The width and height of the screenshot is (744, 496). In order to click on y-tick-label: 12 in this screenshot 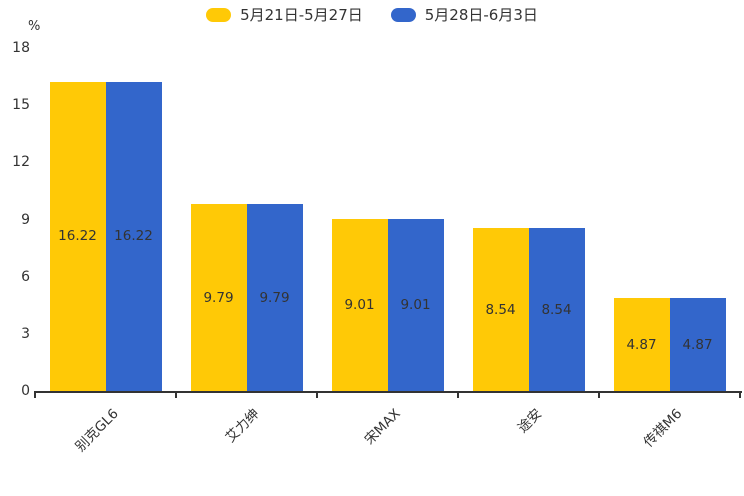, I will do `click(21, 162)`.